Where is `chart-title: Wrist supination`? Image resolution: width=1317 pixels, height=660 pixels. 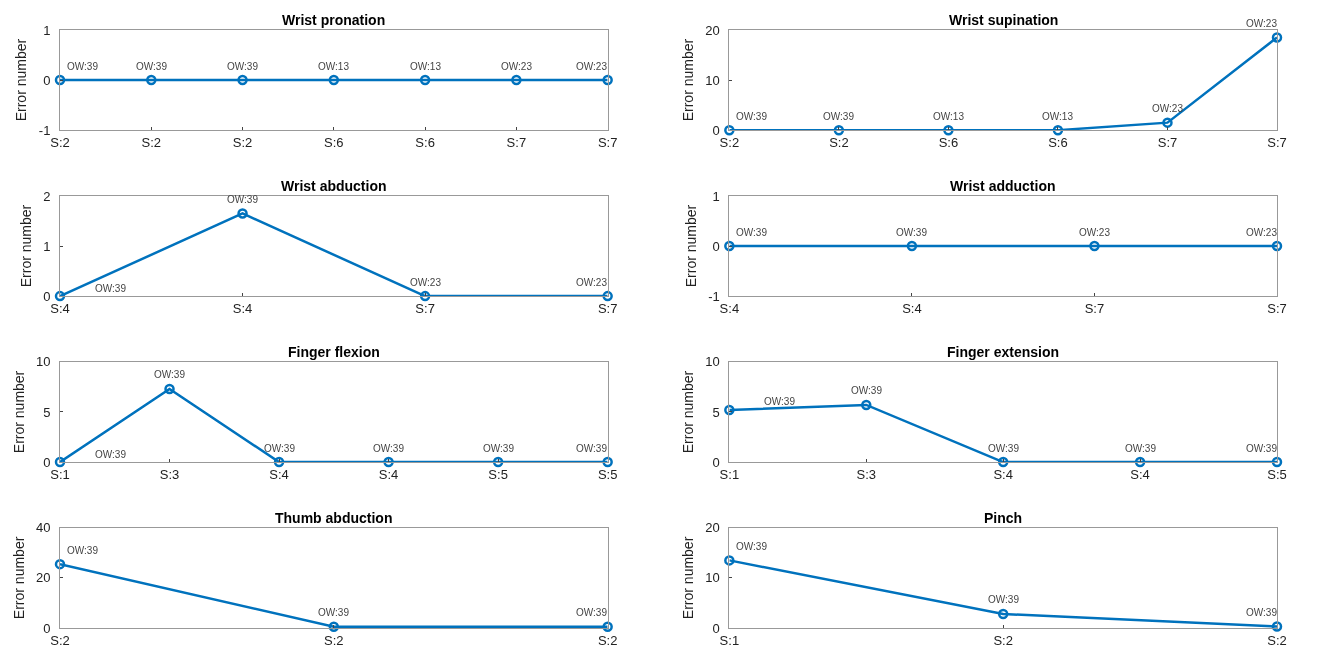 chart-title: Wrist supination is located at coordinates (1004, 20).